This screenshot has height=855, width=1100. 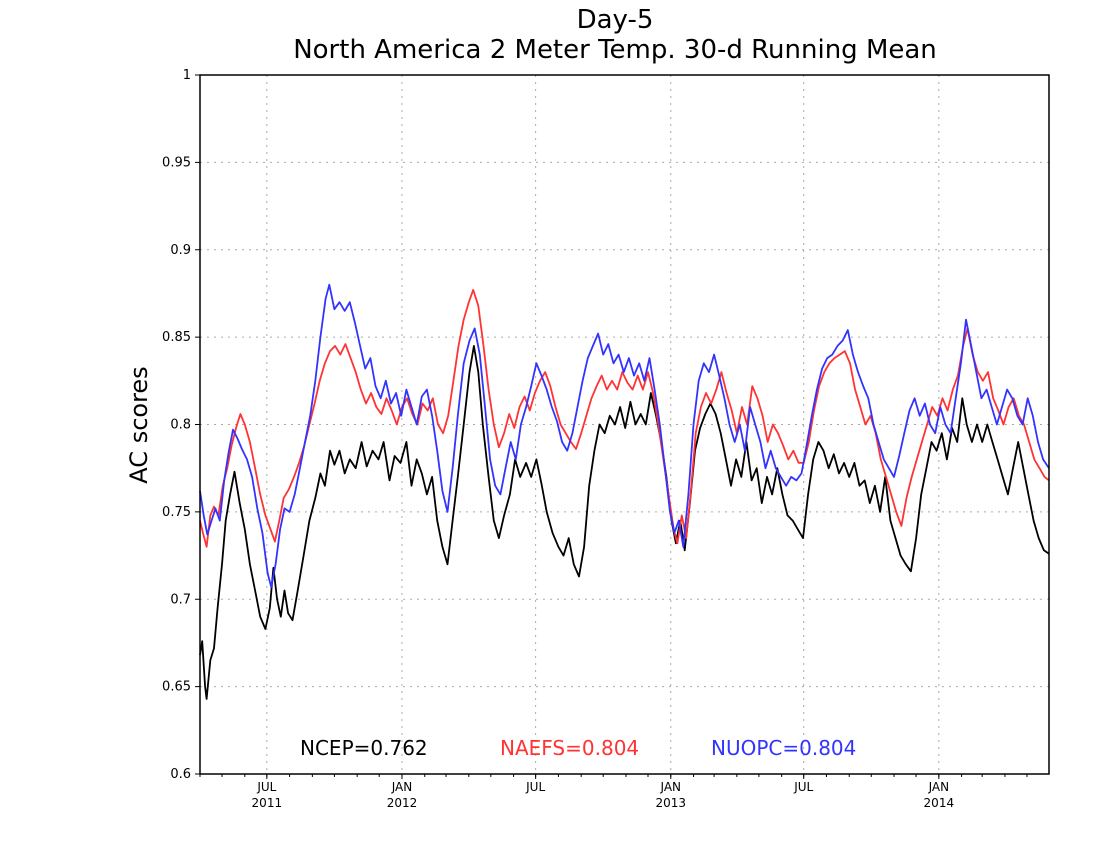 I want to click on legend-layer: NCEP=0.762 NAEFS=0.804 NUOPC=0.804, so click(x=578, y=748).